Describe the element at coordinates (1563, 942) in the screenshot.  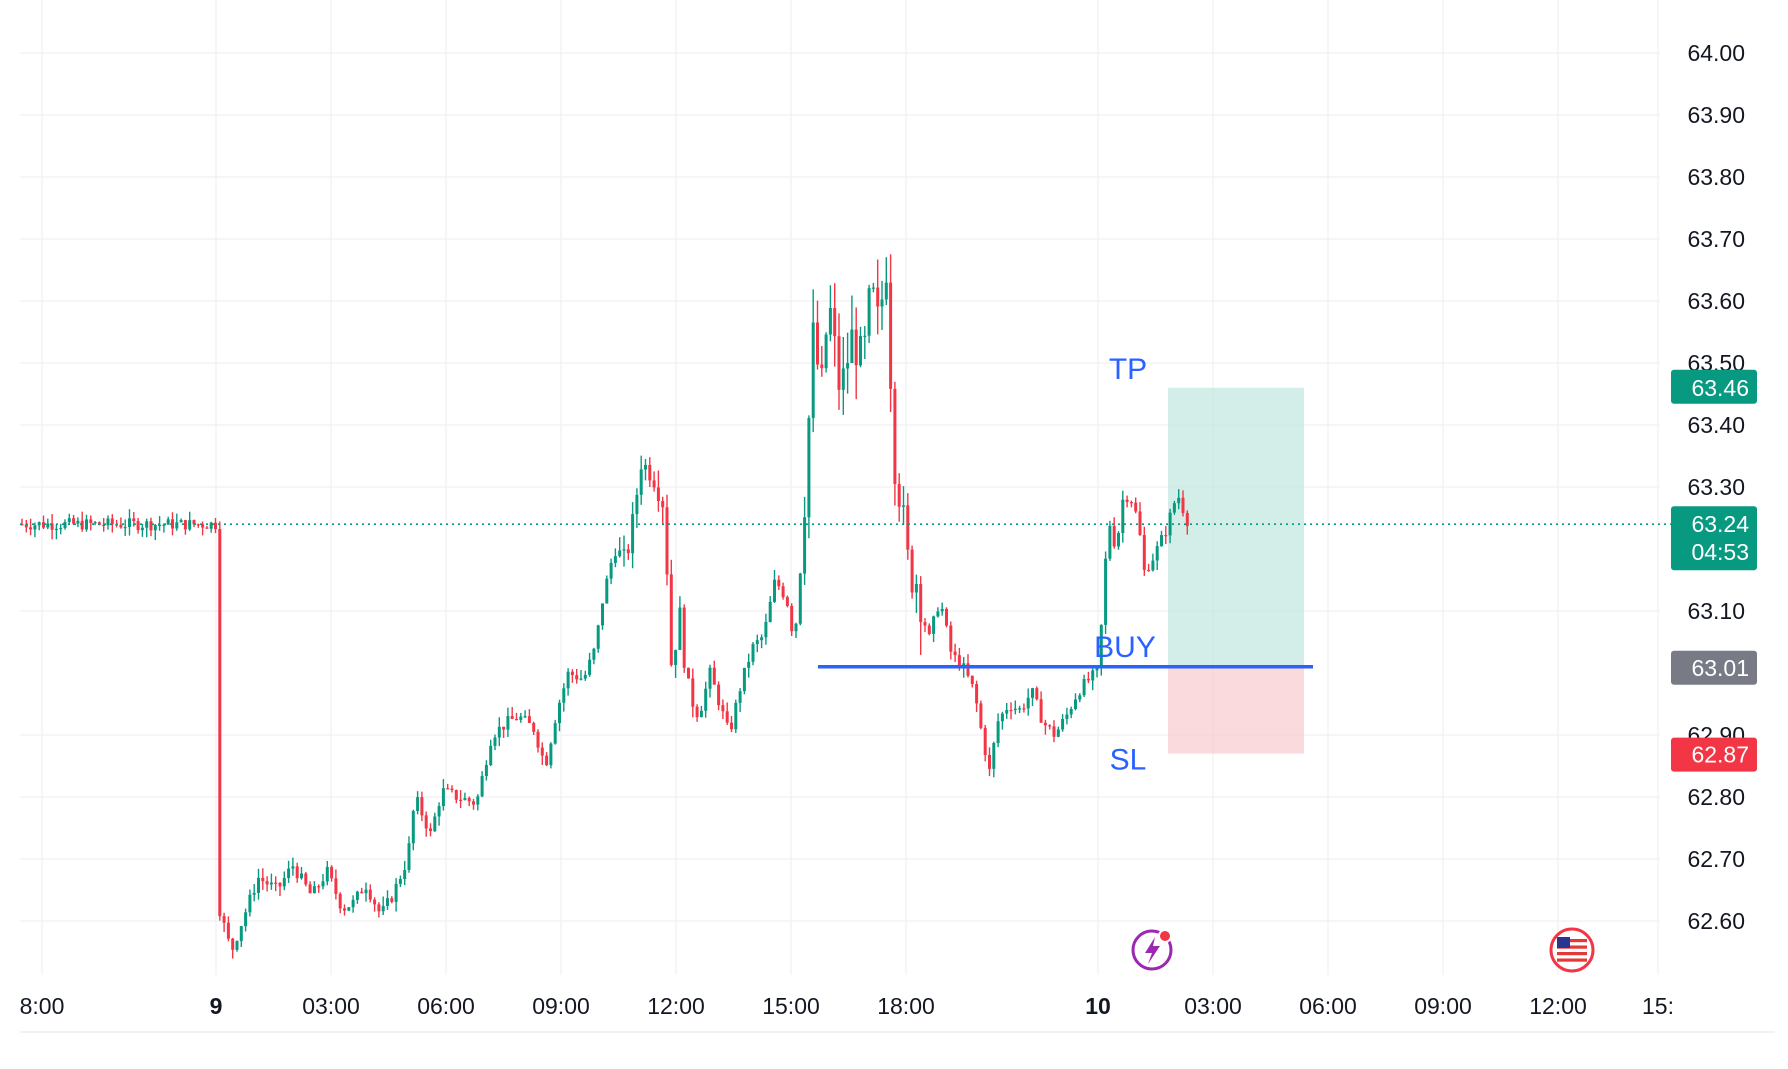
I see `flag-canton` at that location.